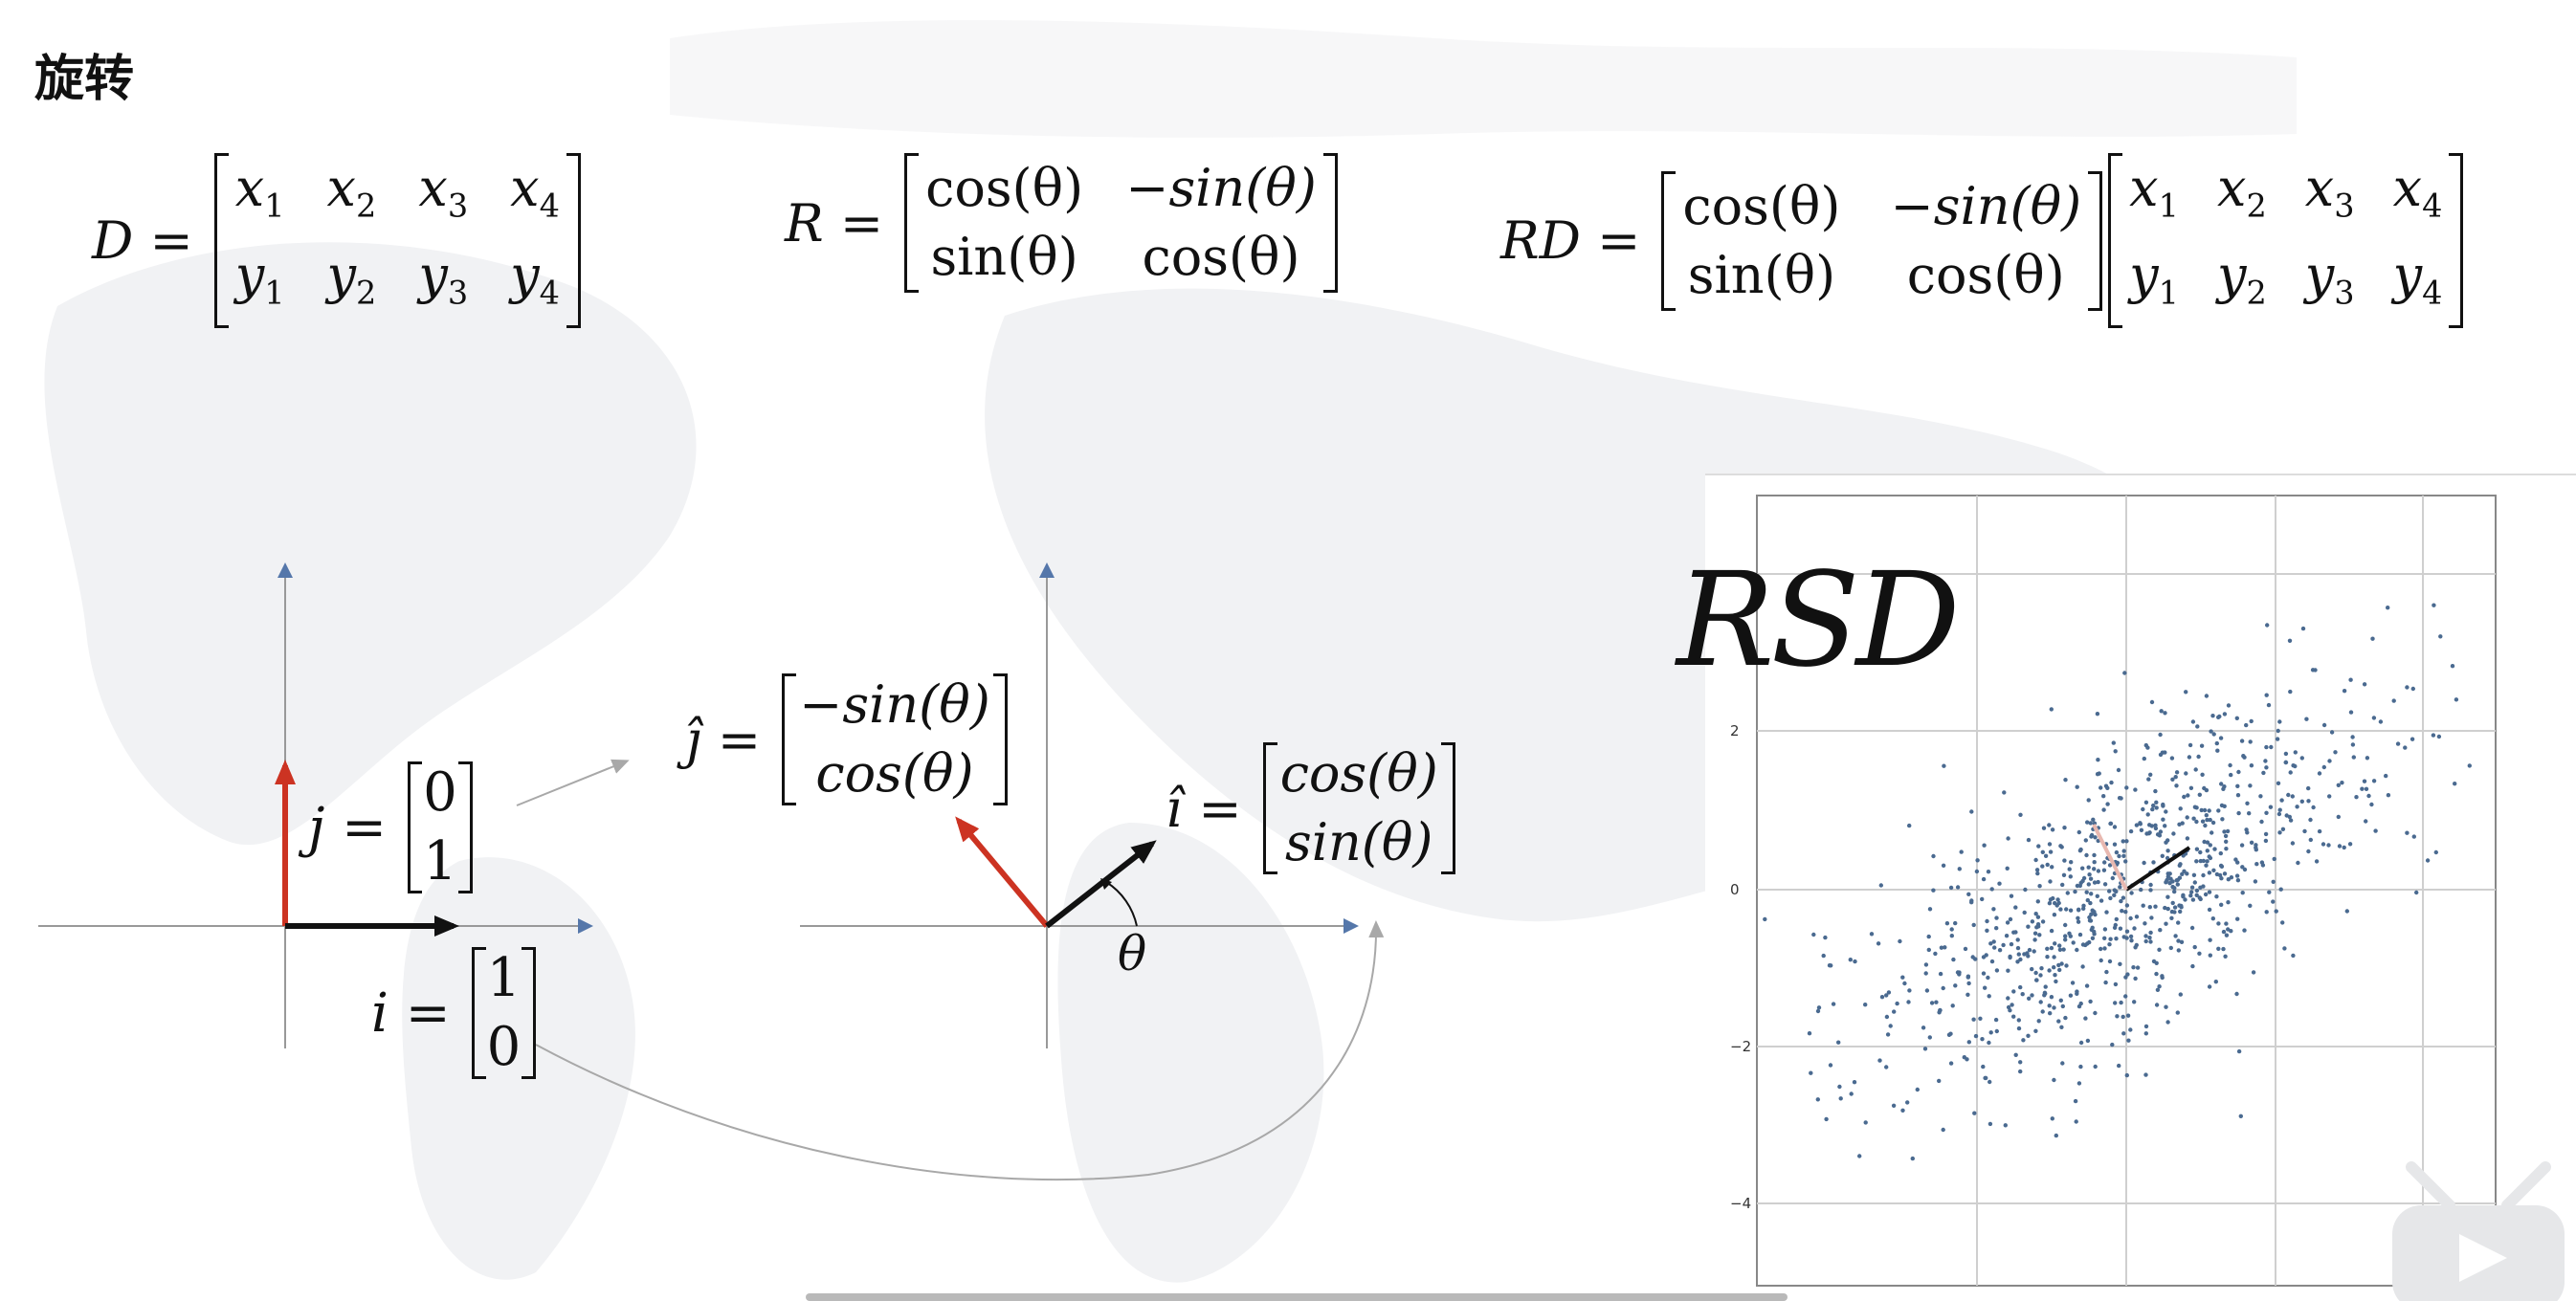  Describe the element at coordinates (2241, 278) in the screenshot. I see `matrix-rd-data-cell: y2` at that location.